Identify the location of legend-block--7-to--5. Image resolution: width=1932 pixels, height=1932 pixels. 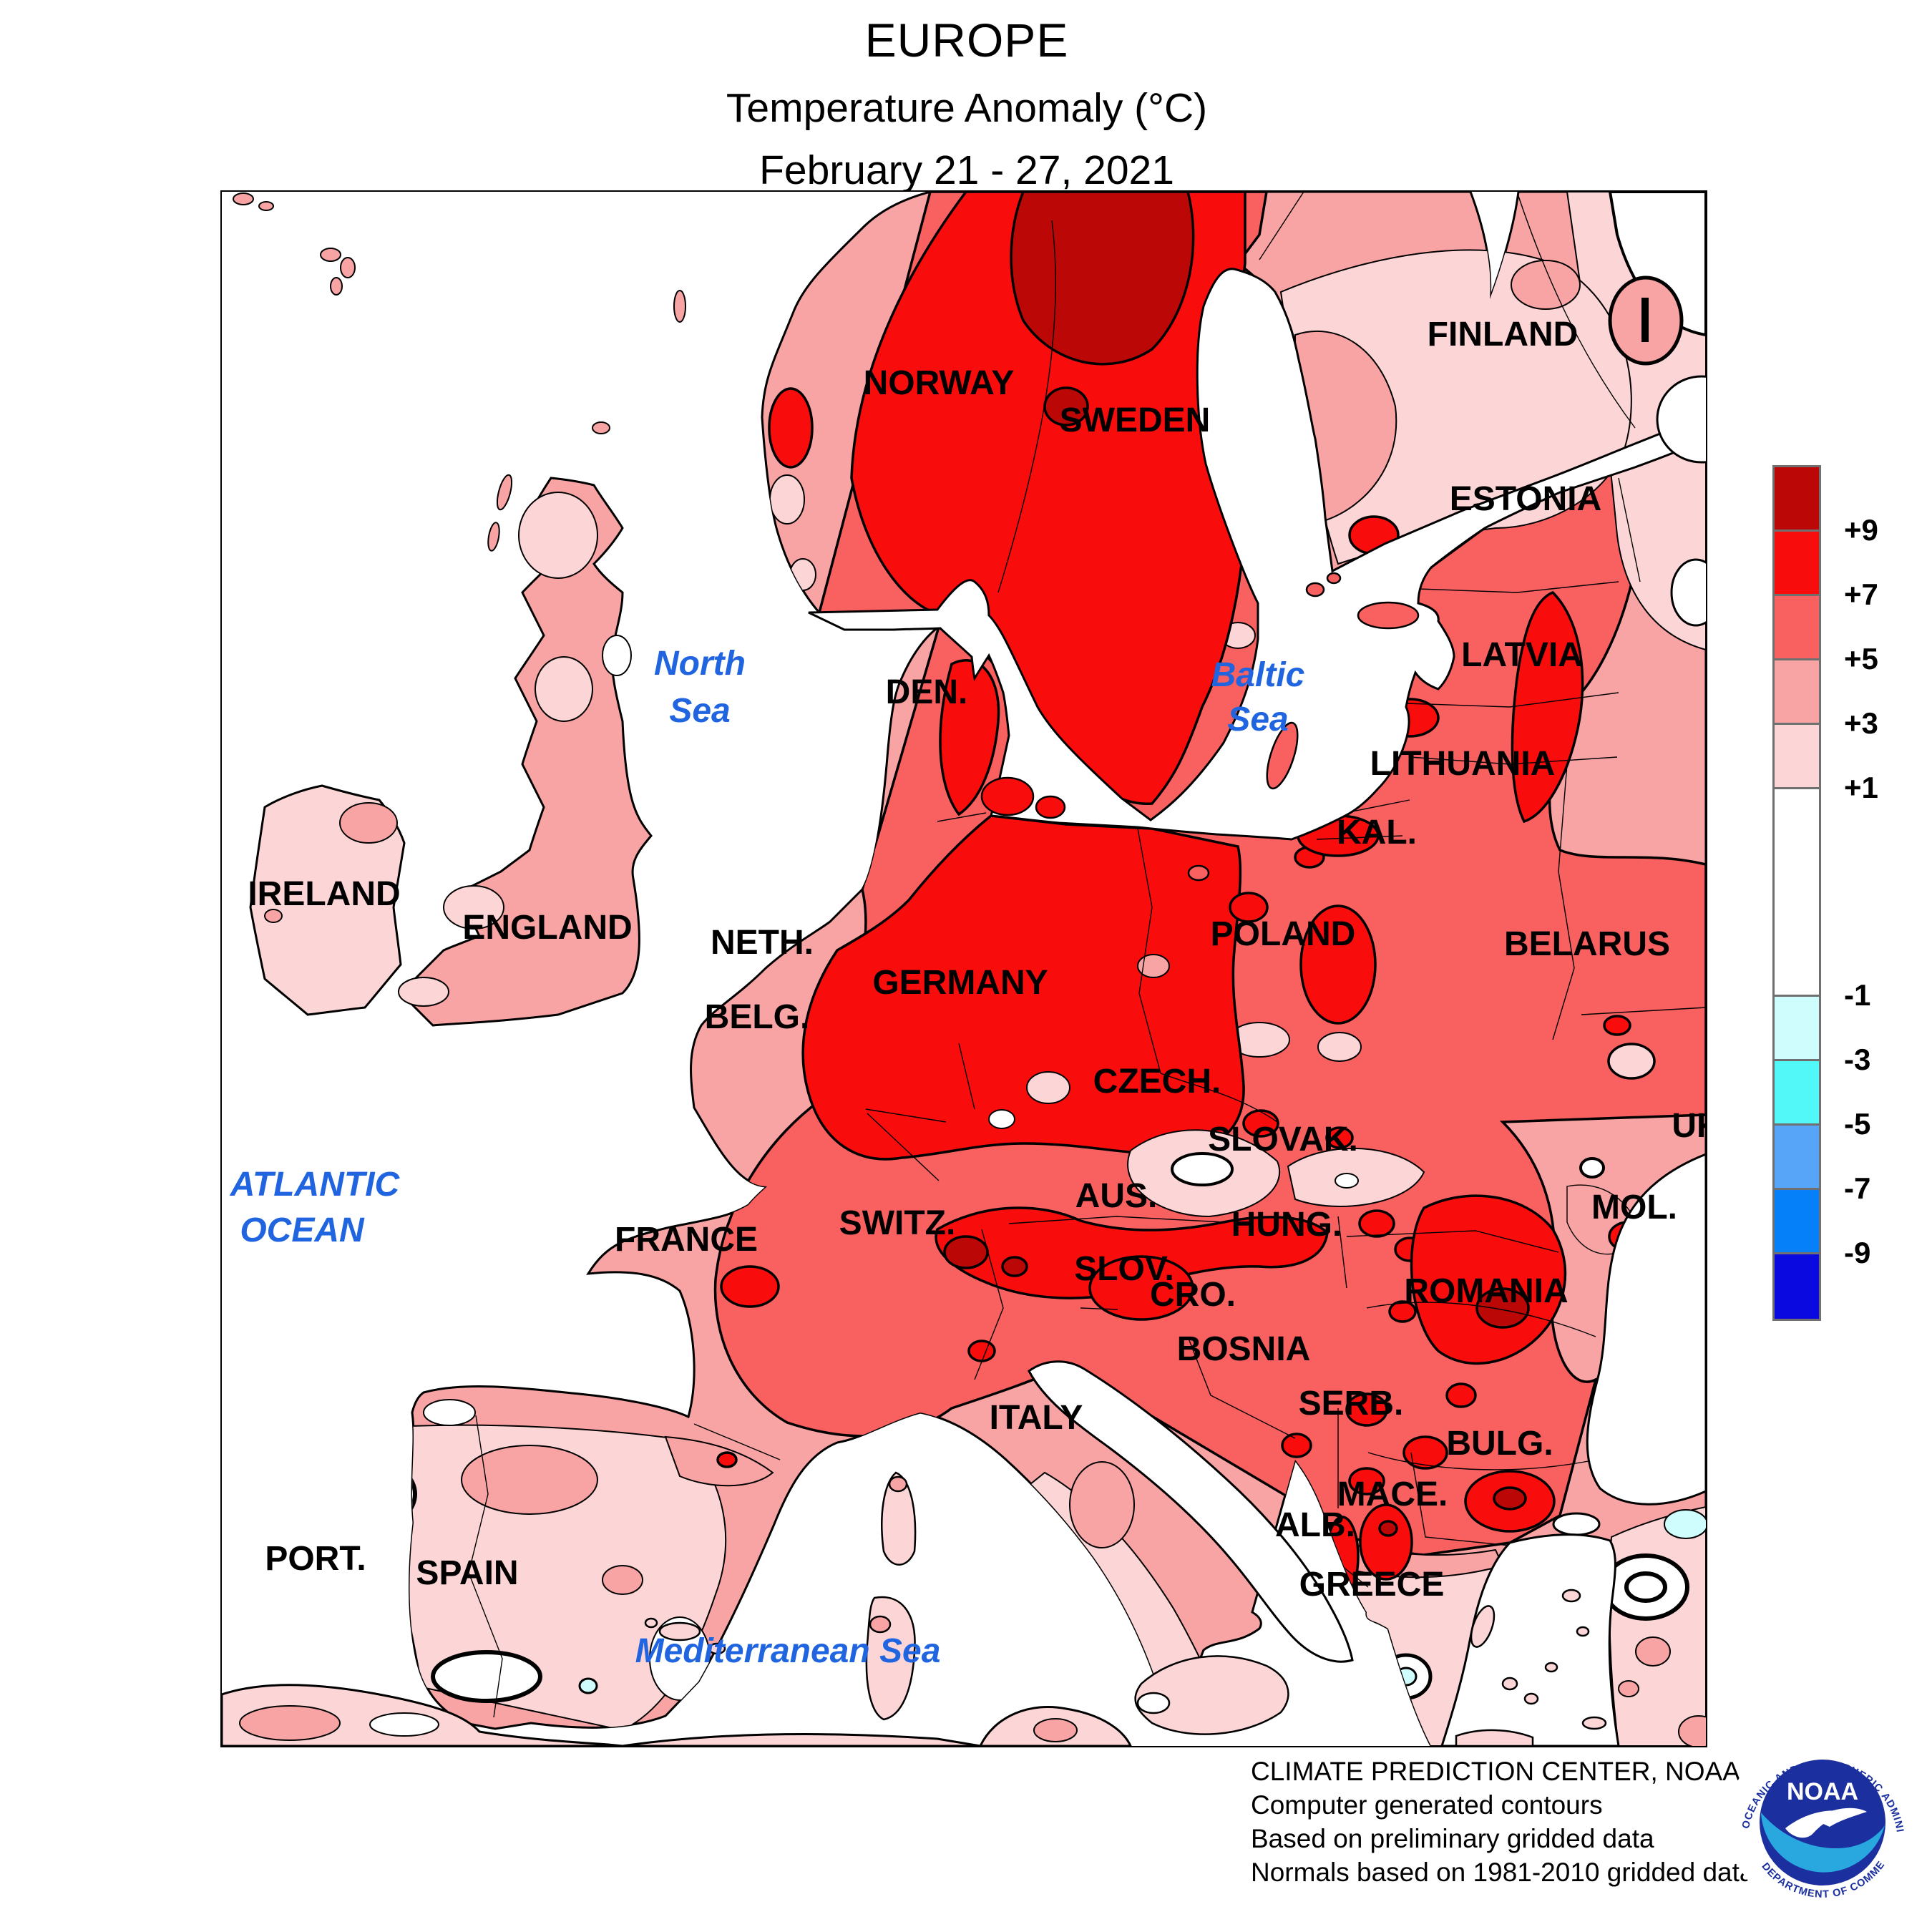
(1796, 1156).